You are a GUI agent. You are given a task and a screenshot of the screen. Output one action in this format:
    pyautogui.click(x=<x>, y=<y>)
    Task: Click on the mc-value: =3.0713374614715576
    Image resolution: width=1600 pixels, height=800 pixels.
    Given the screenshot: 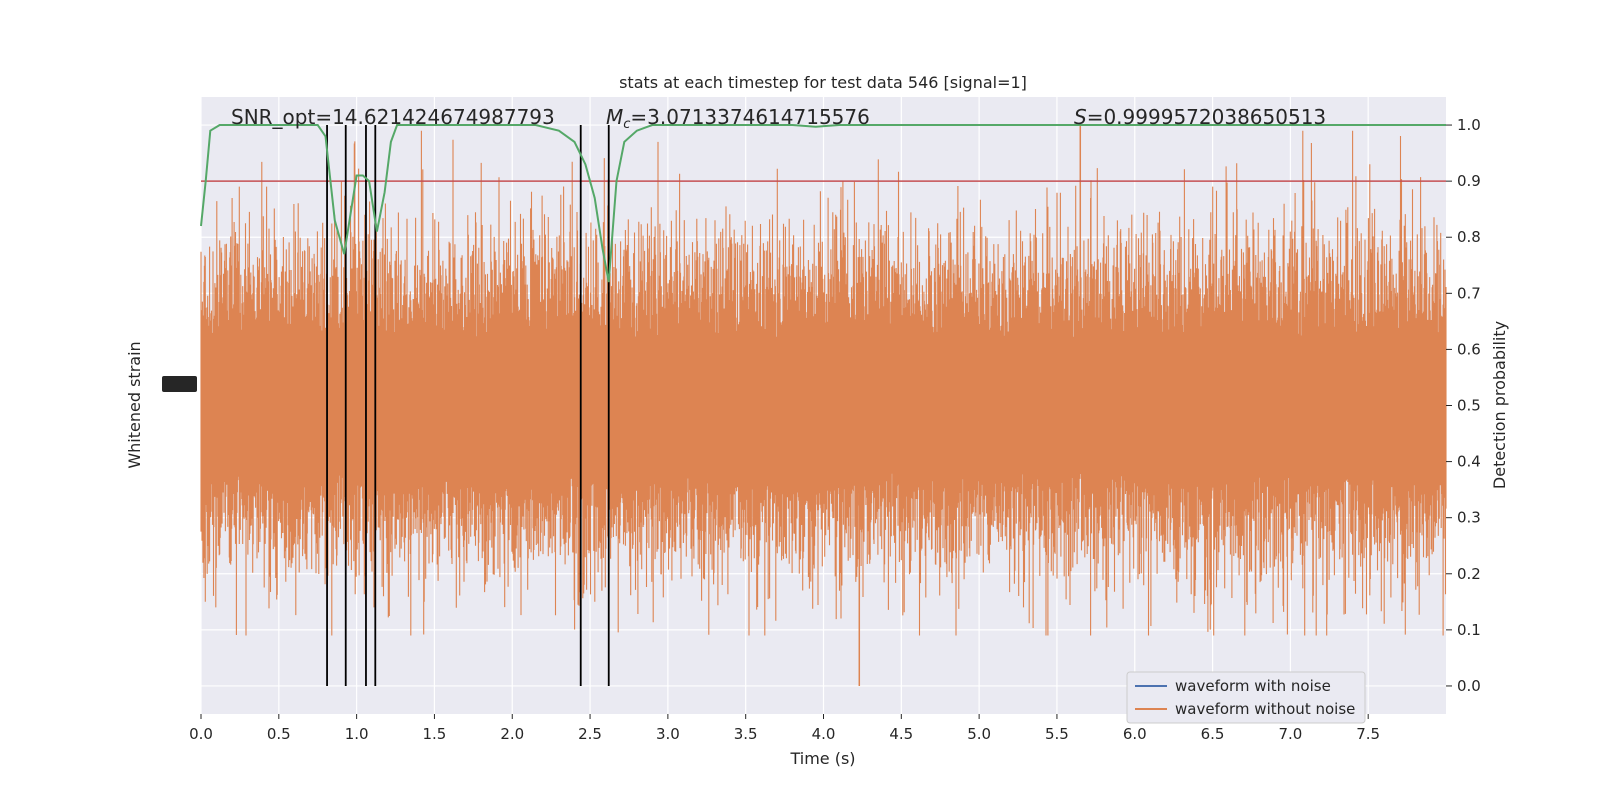 What is the action you would take?
    pyautogui.click(x=749, y=117)
    